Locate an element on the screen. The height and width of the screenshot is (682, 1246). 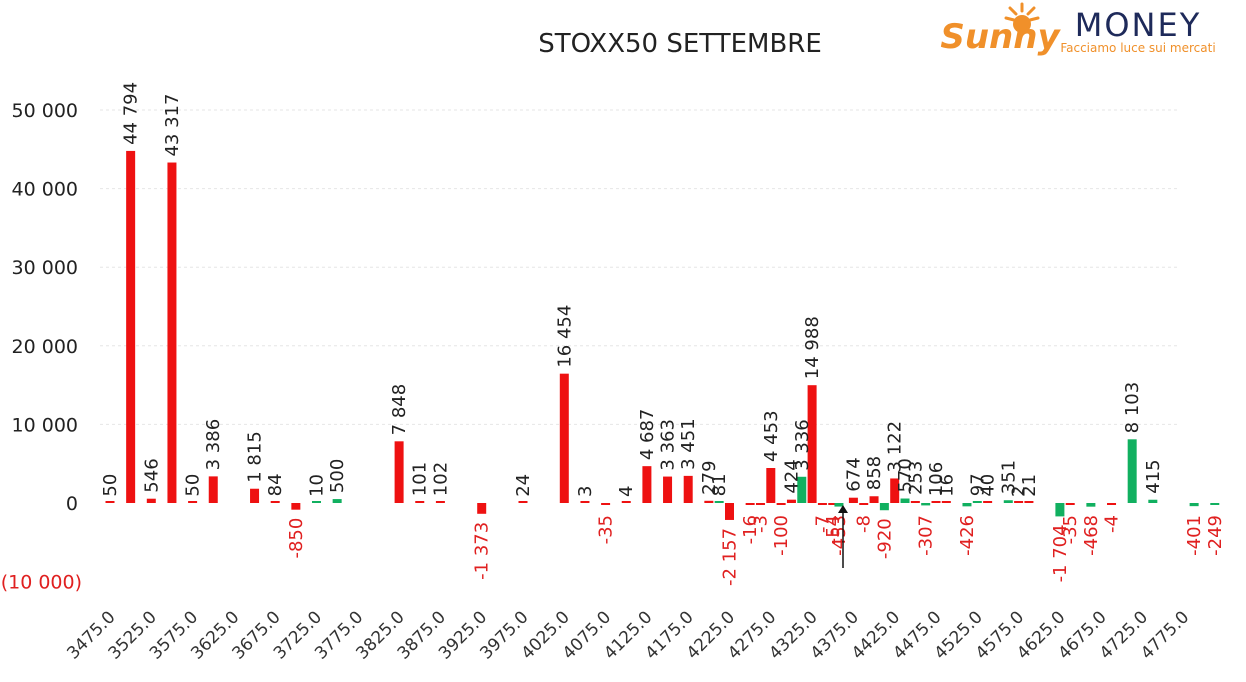
data-label: 81 is located at coordinates (719, 484).